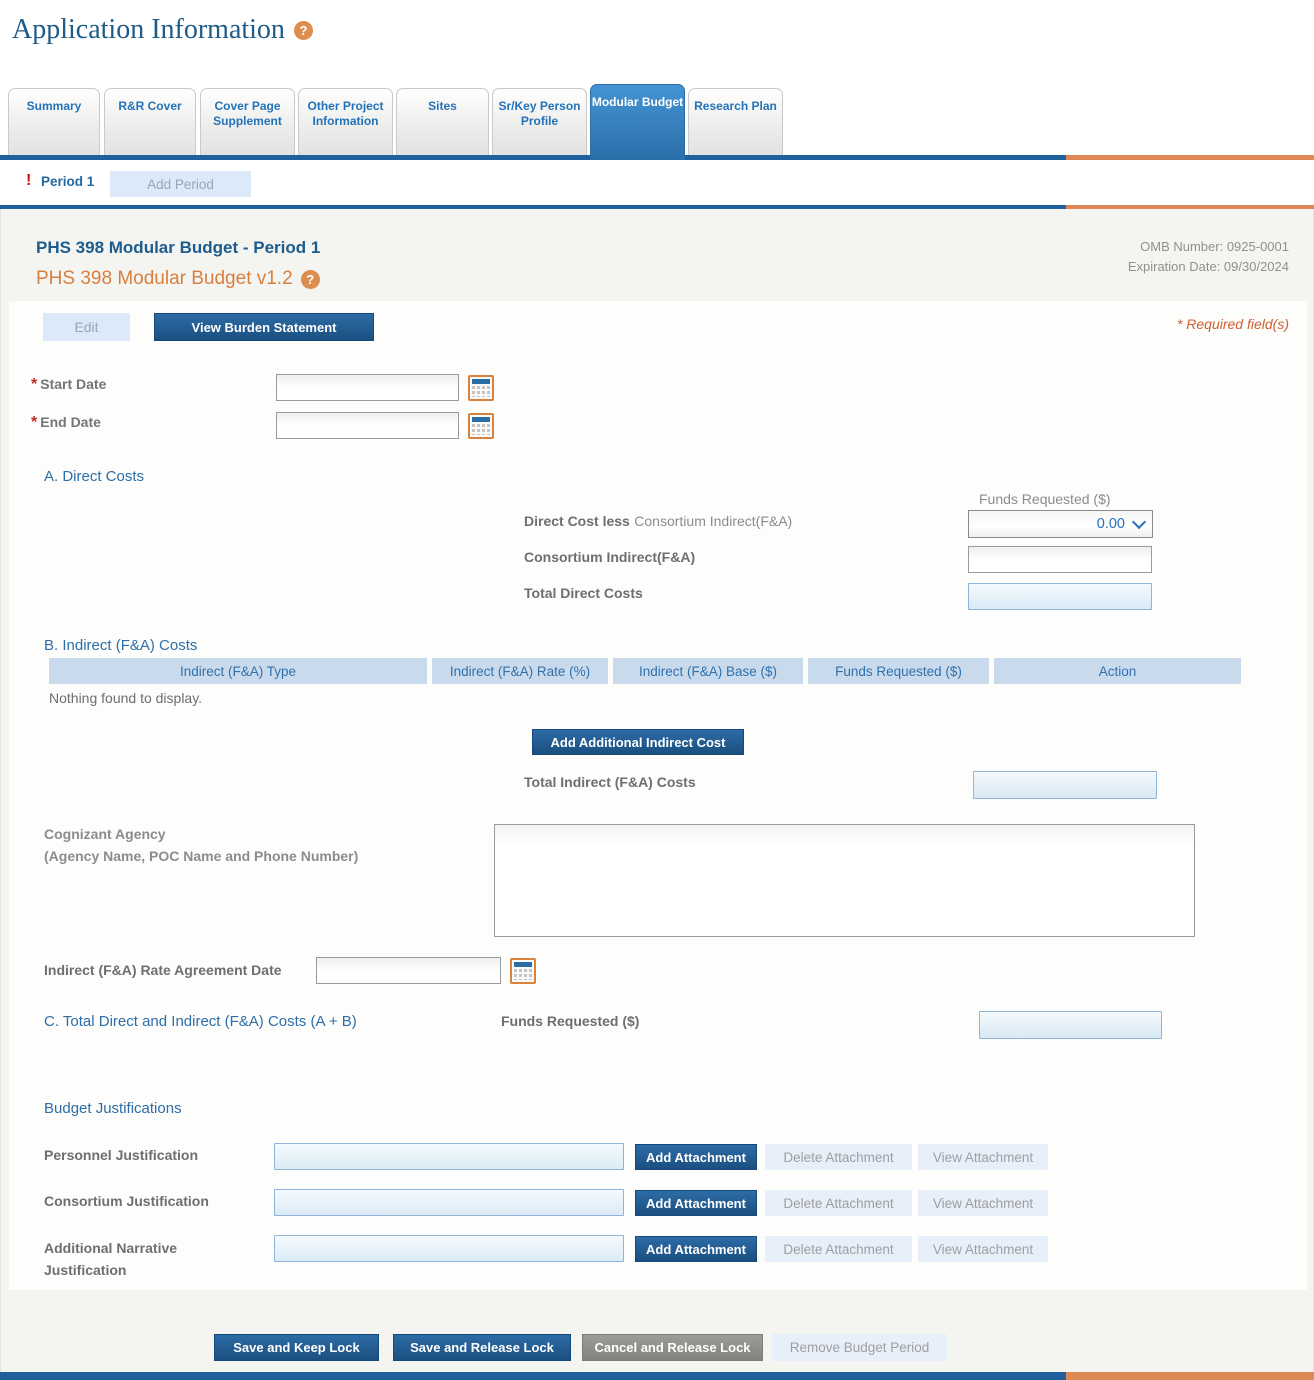  What do you see at coordinates (983, 1157) in the screenshot?
I see `personnel-view-attachment-button: View Attachment` at bounding box center [983, 1157].